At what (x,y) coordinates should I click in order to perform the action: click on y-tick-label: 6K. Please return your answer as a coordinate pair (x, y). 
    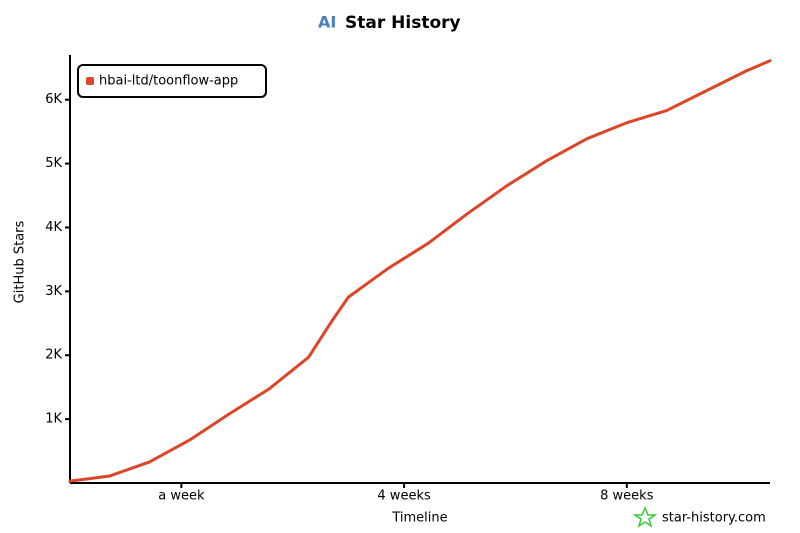
    Looking at the image, I should click on (53, 99).